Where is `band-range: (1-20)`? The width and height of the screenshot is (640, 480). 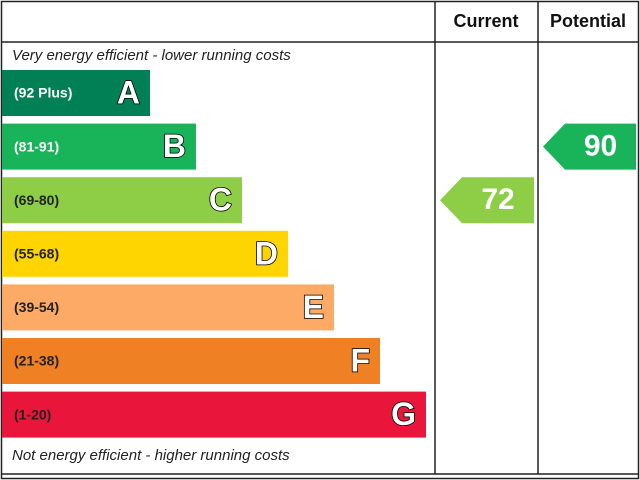
band-range: (1-20) is located at coordinates (32, 414).